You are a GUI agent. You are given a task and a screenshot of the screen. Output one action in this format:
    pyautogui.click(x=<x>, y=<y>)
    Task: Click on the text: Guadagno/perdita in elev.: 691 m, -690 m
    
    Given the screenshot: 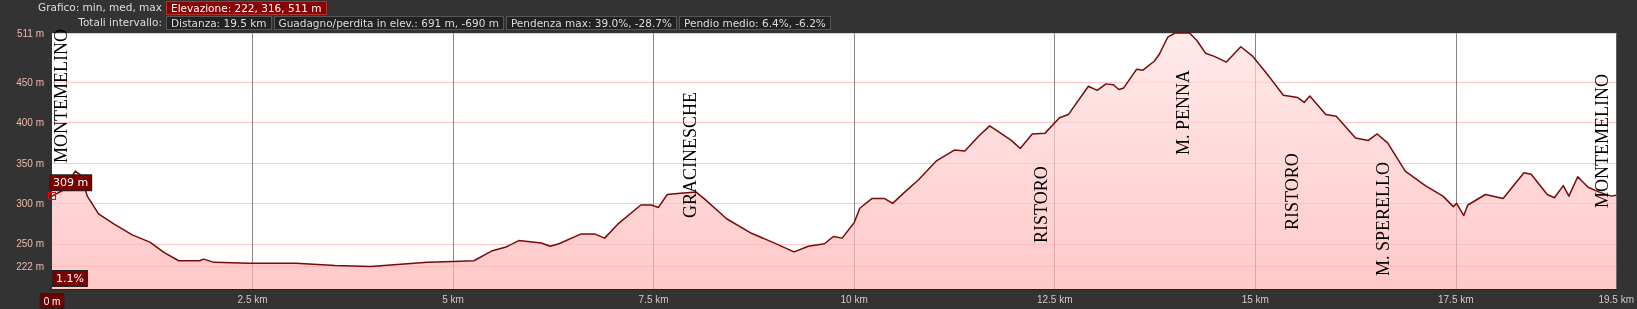 What is the action you would take?
    pyautogui.click(x=388, y=23)
    